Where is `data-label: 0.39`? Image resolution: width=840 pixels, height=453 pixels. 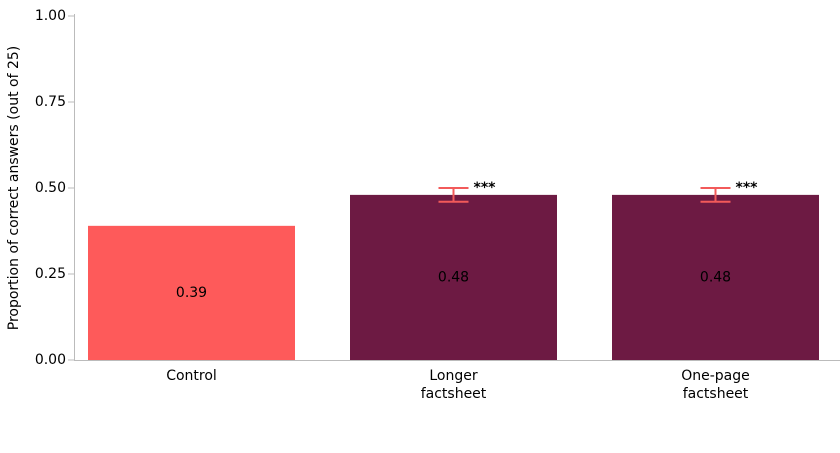 data-label: 0.39 is located at coordinates (191, 293).